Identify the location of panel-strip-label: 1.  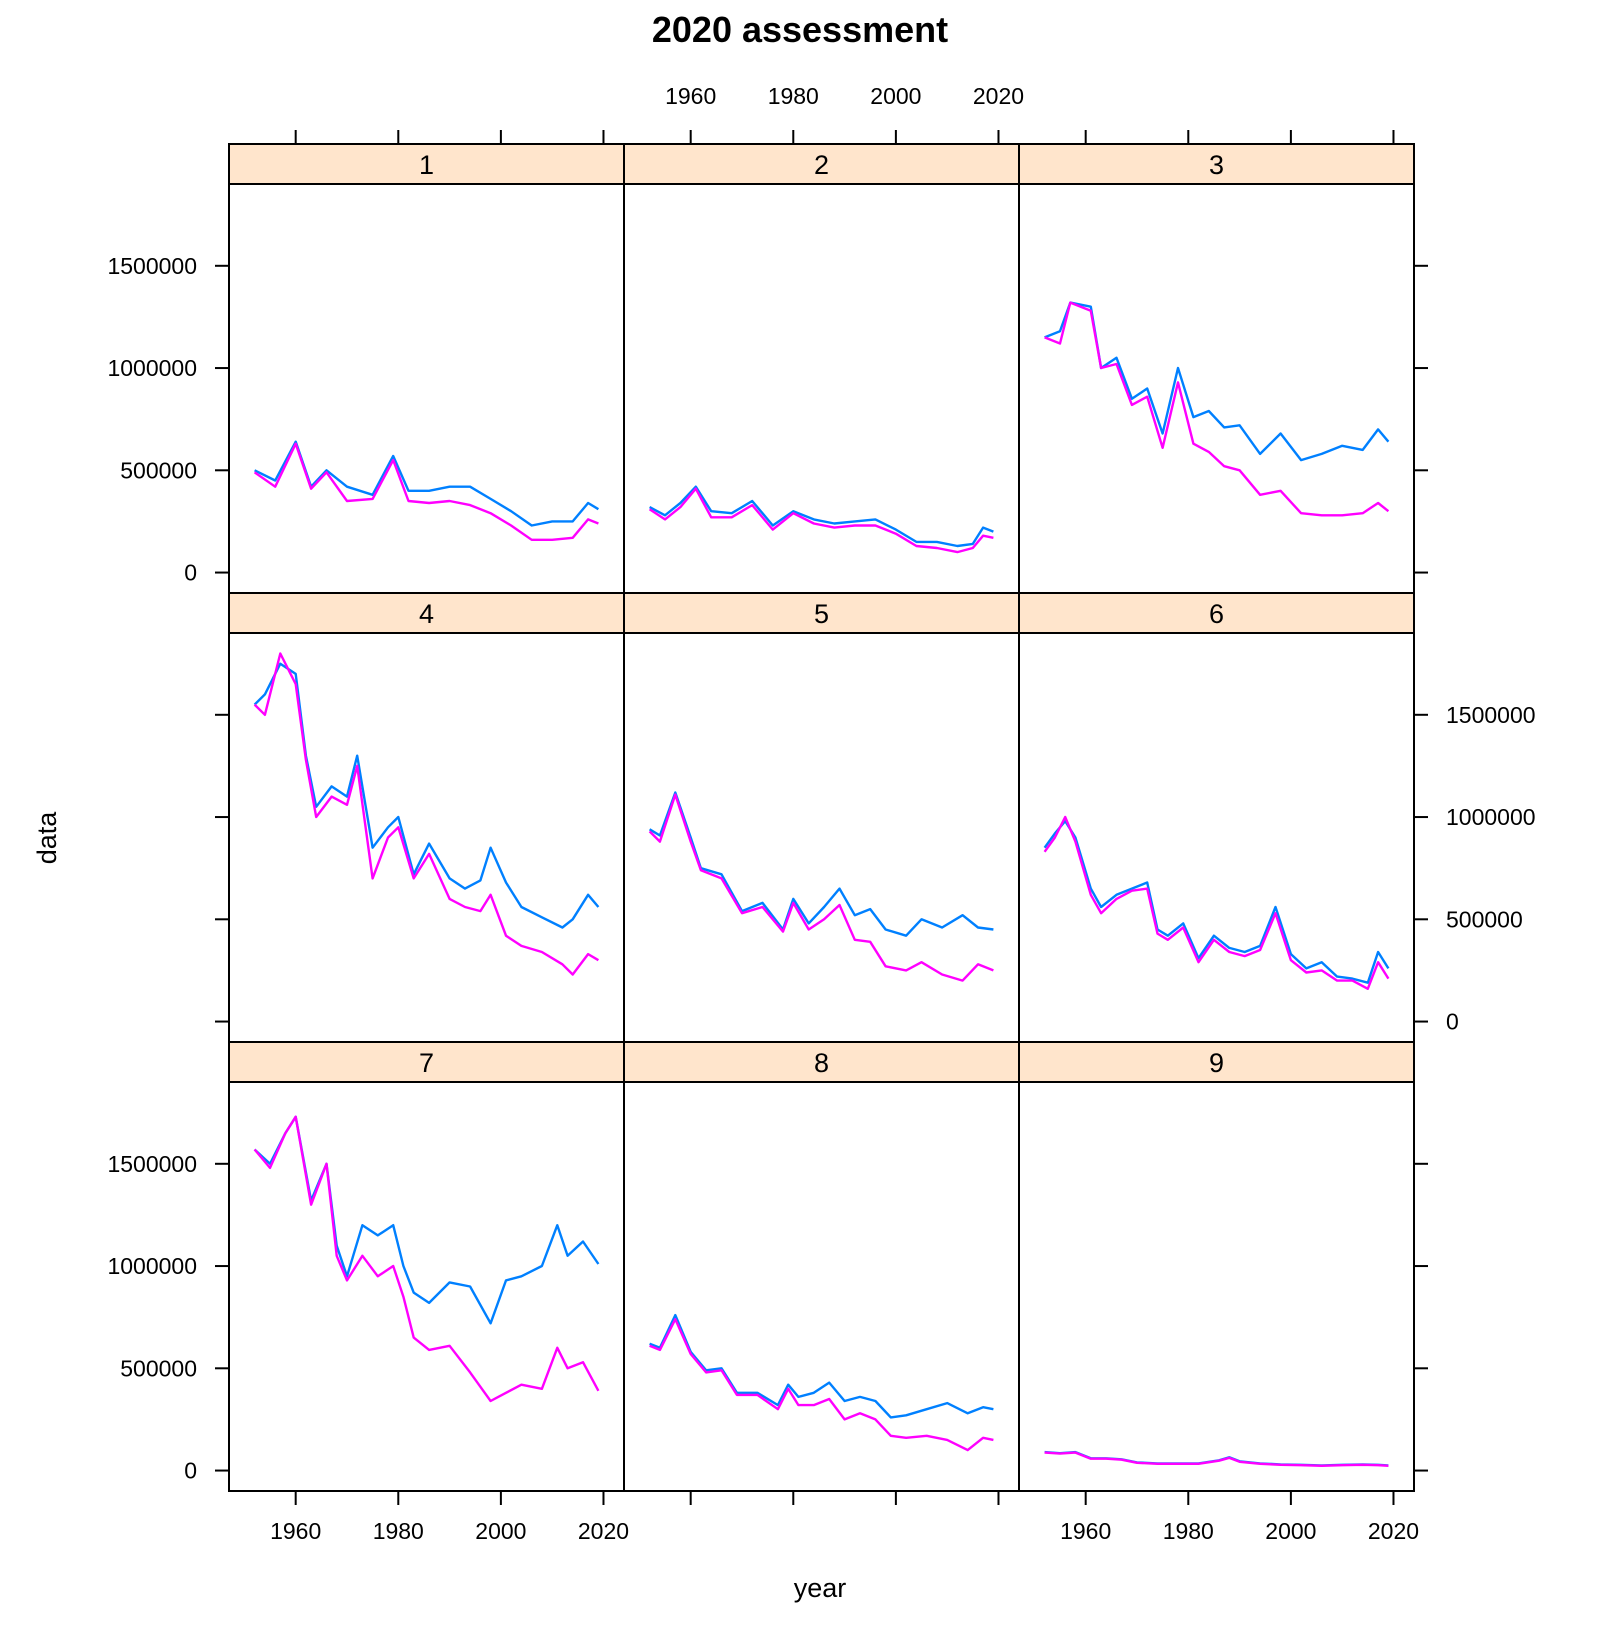
(426, 165).